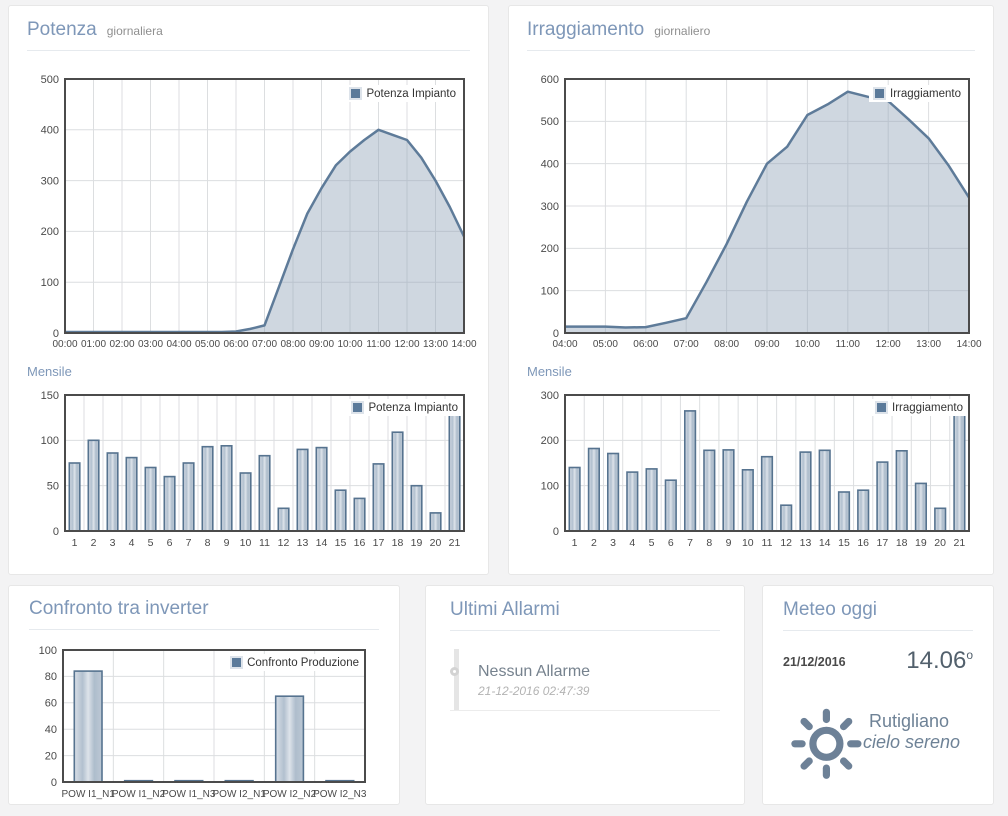  What do you see at coordinates (119, 608) in the screenshot?
I see `inverter-title: Confronto tra inverter` at bounding box center [119, 608].